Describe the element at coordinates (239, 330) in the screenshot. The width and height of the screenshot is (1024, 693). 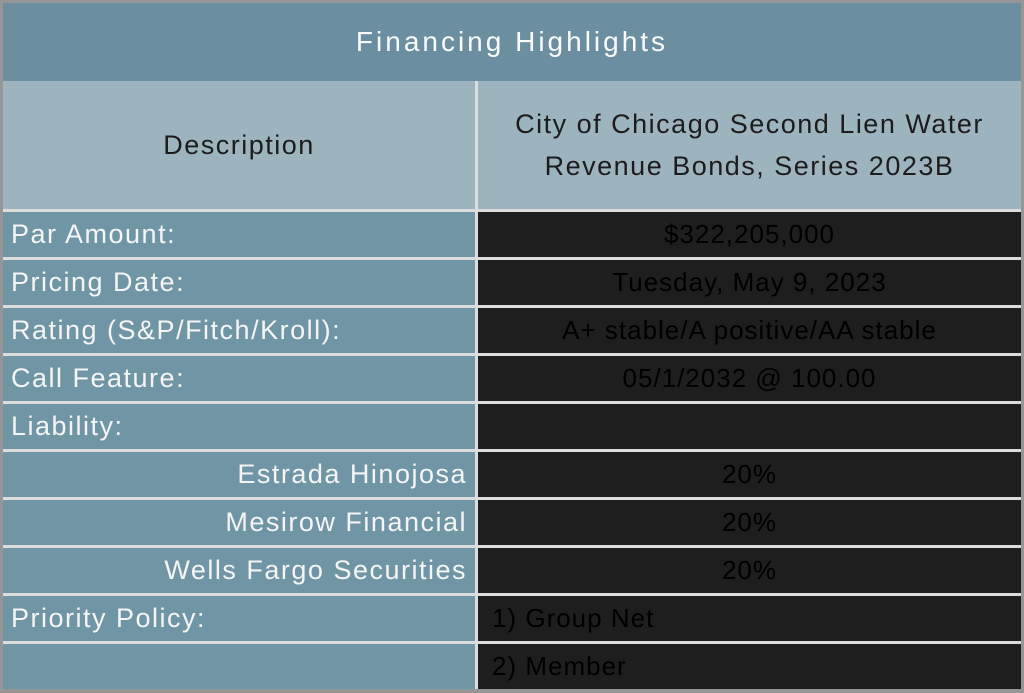
I see `row-label: Rating (S&P/Fitch/Kroll):` at that location.